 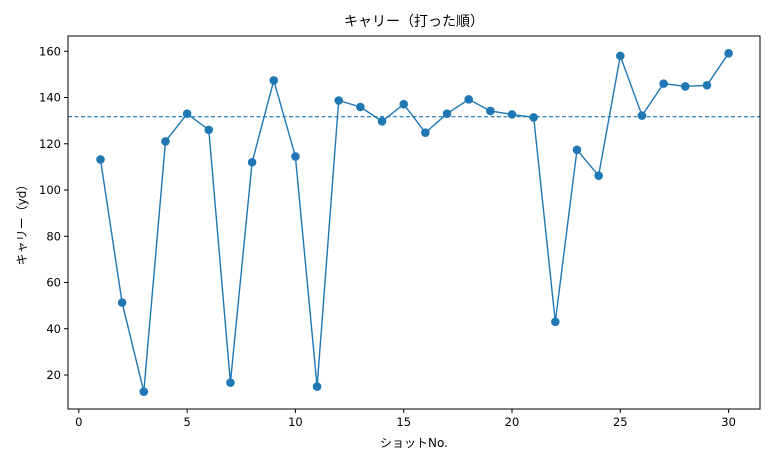 I want to click on x-axis: 0 5 10 15 20 25 30, so click(x=405, y=419).